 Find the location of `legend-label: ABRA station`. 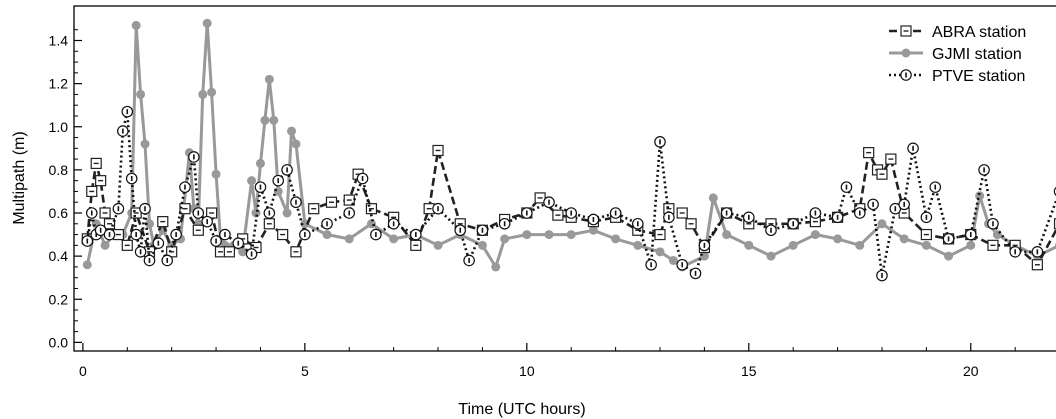

legend-label: ABRA station is located at coordinates (979, 32).